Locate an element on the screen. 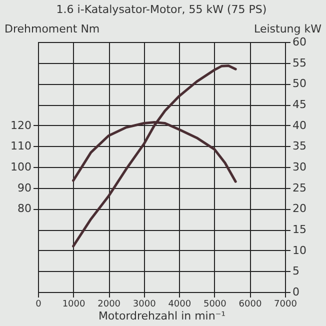 This screenshot has height=326, width=326. y2-tick-label: 40 is located at coordinates (299, 125).